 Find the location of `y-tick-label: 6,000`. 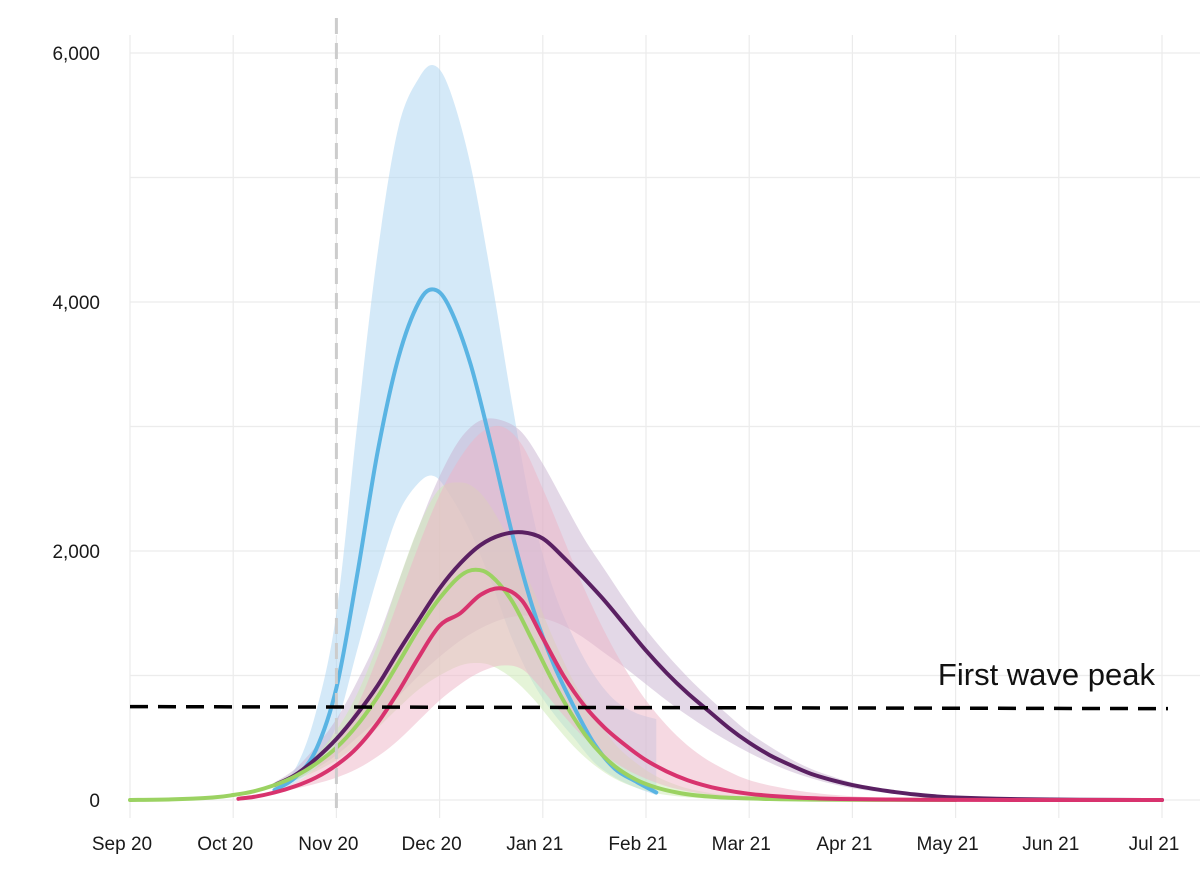

y-tick-label: 6,000 is located at coordinates (76, 54).